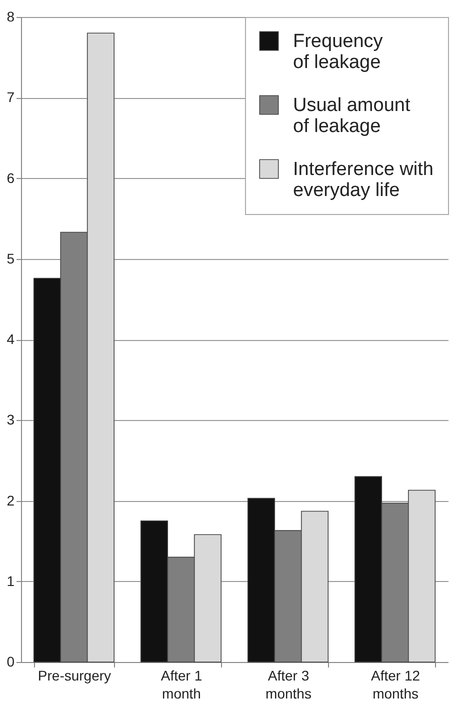 This screenshot has height=707, width=458. Describe the element at coordinates (10, 178) in the screenshot. I see `y-tick-label: 6` at that location.